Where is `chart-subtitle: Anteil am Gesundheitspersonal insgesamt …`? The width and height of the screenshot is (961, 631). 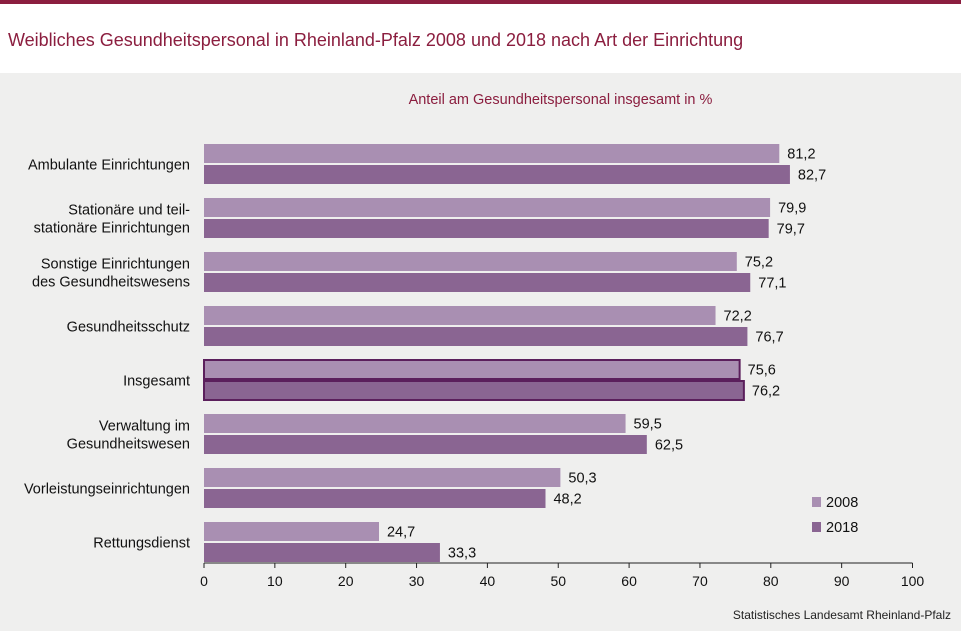 chart-subtitle: Anteil am Gesundheitspersonal insgesamt … is located at coordinates (560, 100).